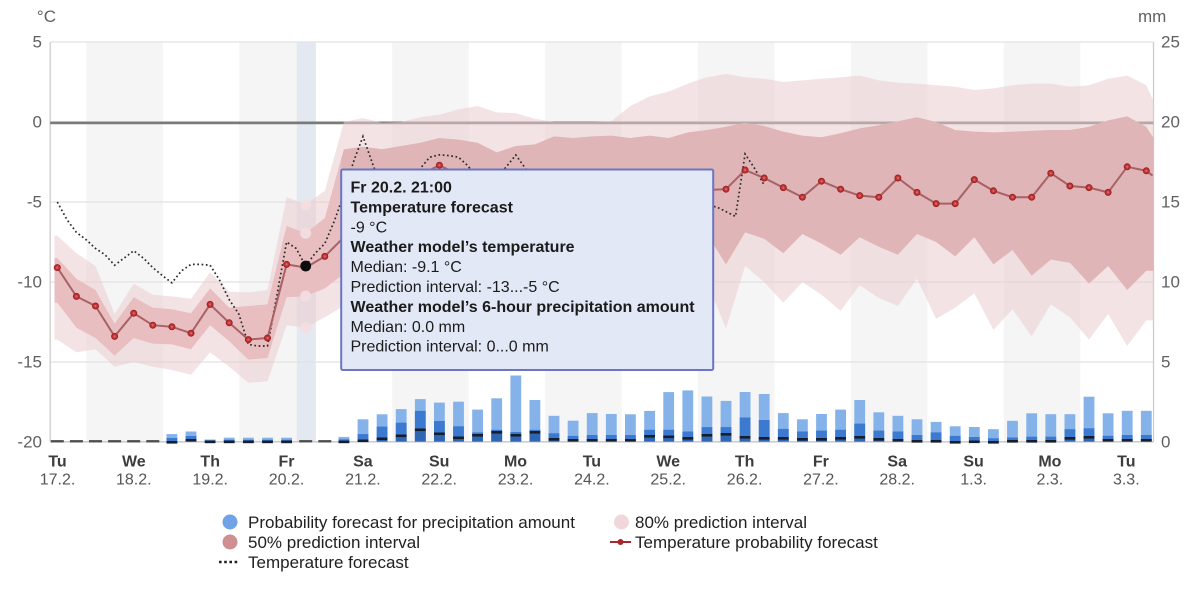 The width and height of the screenshot is (1200, 594). What do you see at coordinates (745, 480) in the screenshot?
I see `svg-text: 26.2.` at bounding box center [745, 480].